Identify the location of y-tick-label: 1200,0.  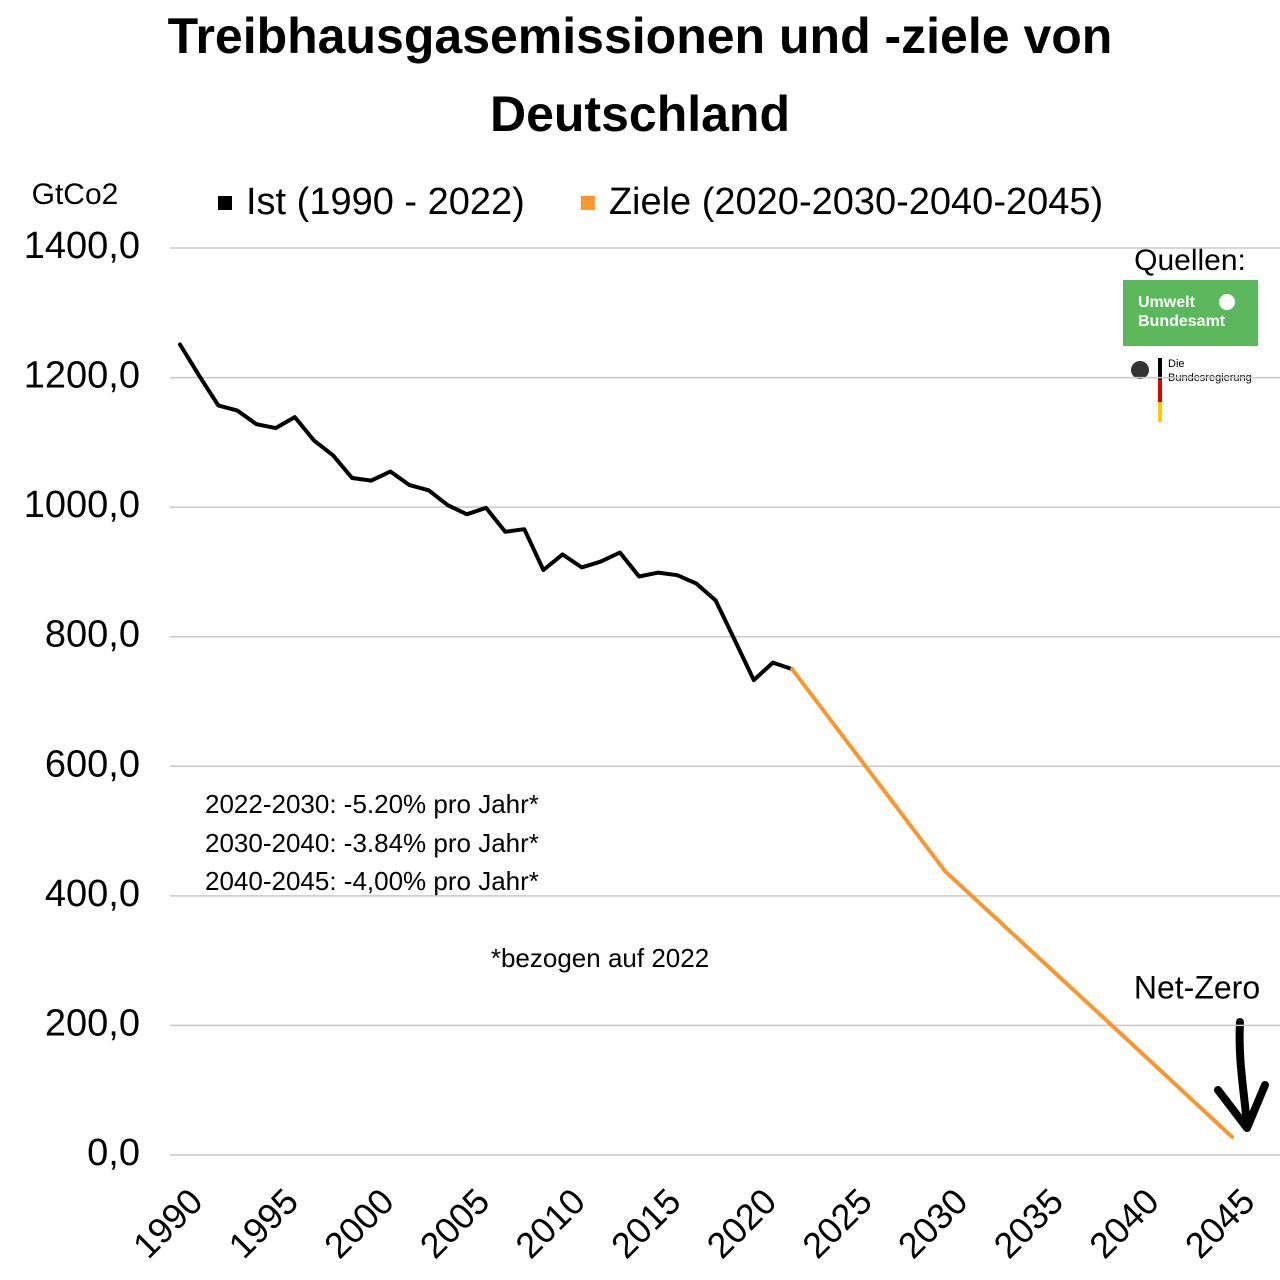
(82, 376).